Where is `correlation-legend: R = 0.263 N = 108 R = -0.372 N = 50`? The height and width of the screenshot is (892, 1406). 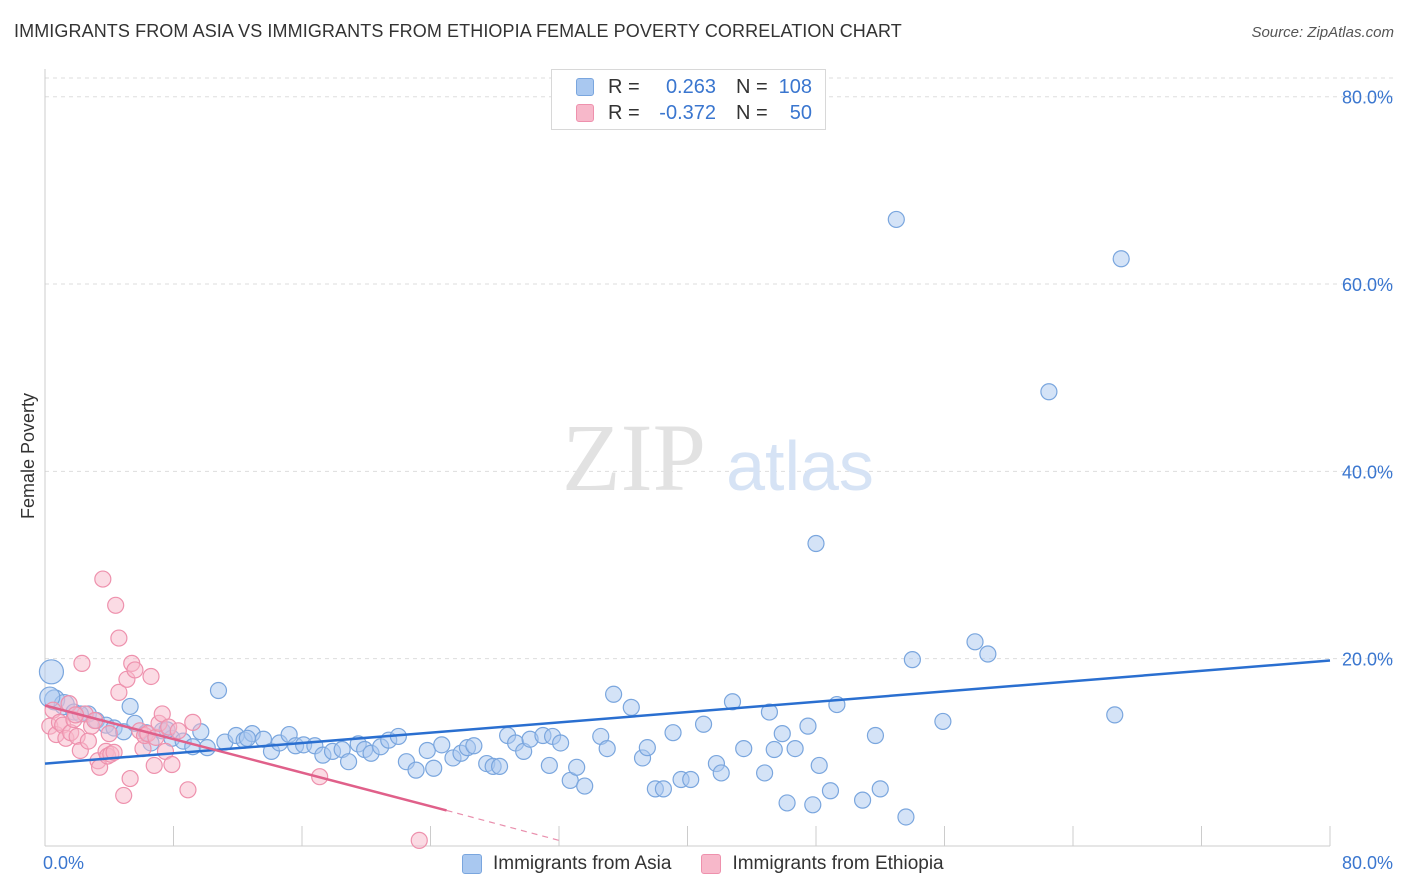 correlation-legend: R = 0.263 N = 108 R = -0.372 N = 50 is located at coordinates (688, 99).